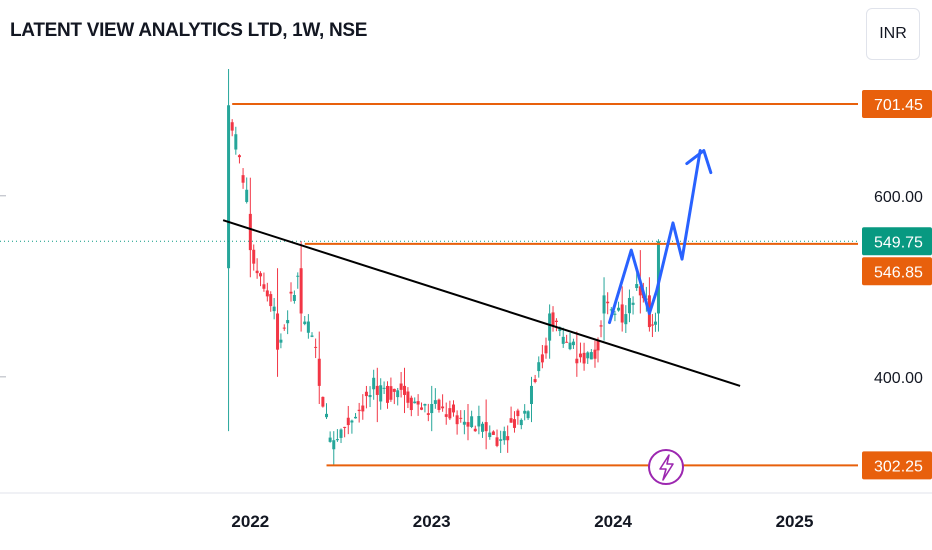  I want to click on flash-event-marker, so click(666, 467).